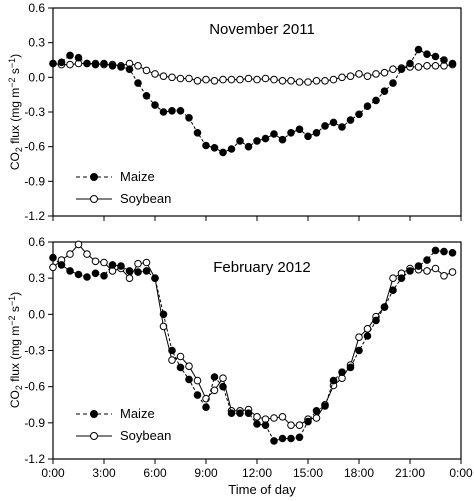 This screenshot has height=501, width=474. I want to click on legend-soybean-label-bottom: Soybean, so click(145, 435).